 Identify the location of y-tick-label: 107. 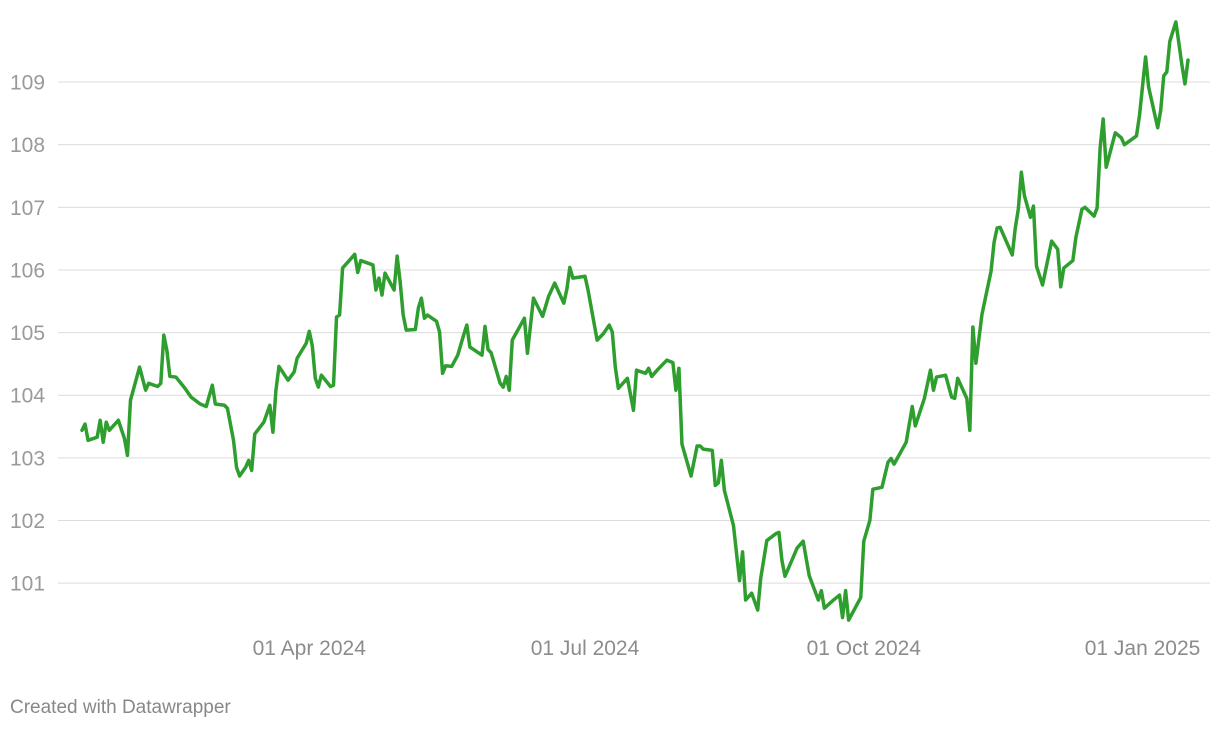
(27, 208).